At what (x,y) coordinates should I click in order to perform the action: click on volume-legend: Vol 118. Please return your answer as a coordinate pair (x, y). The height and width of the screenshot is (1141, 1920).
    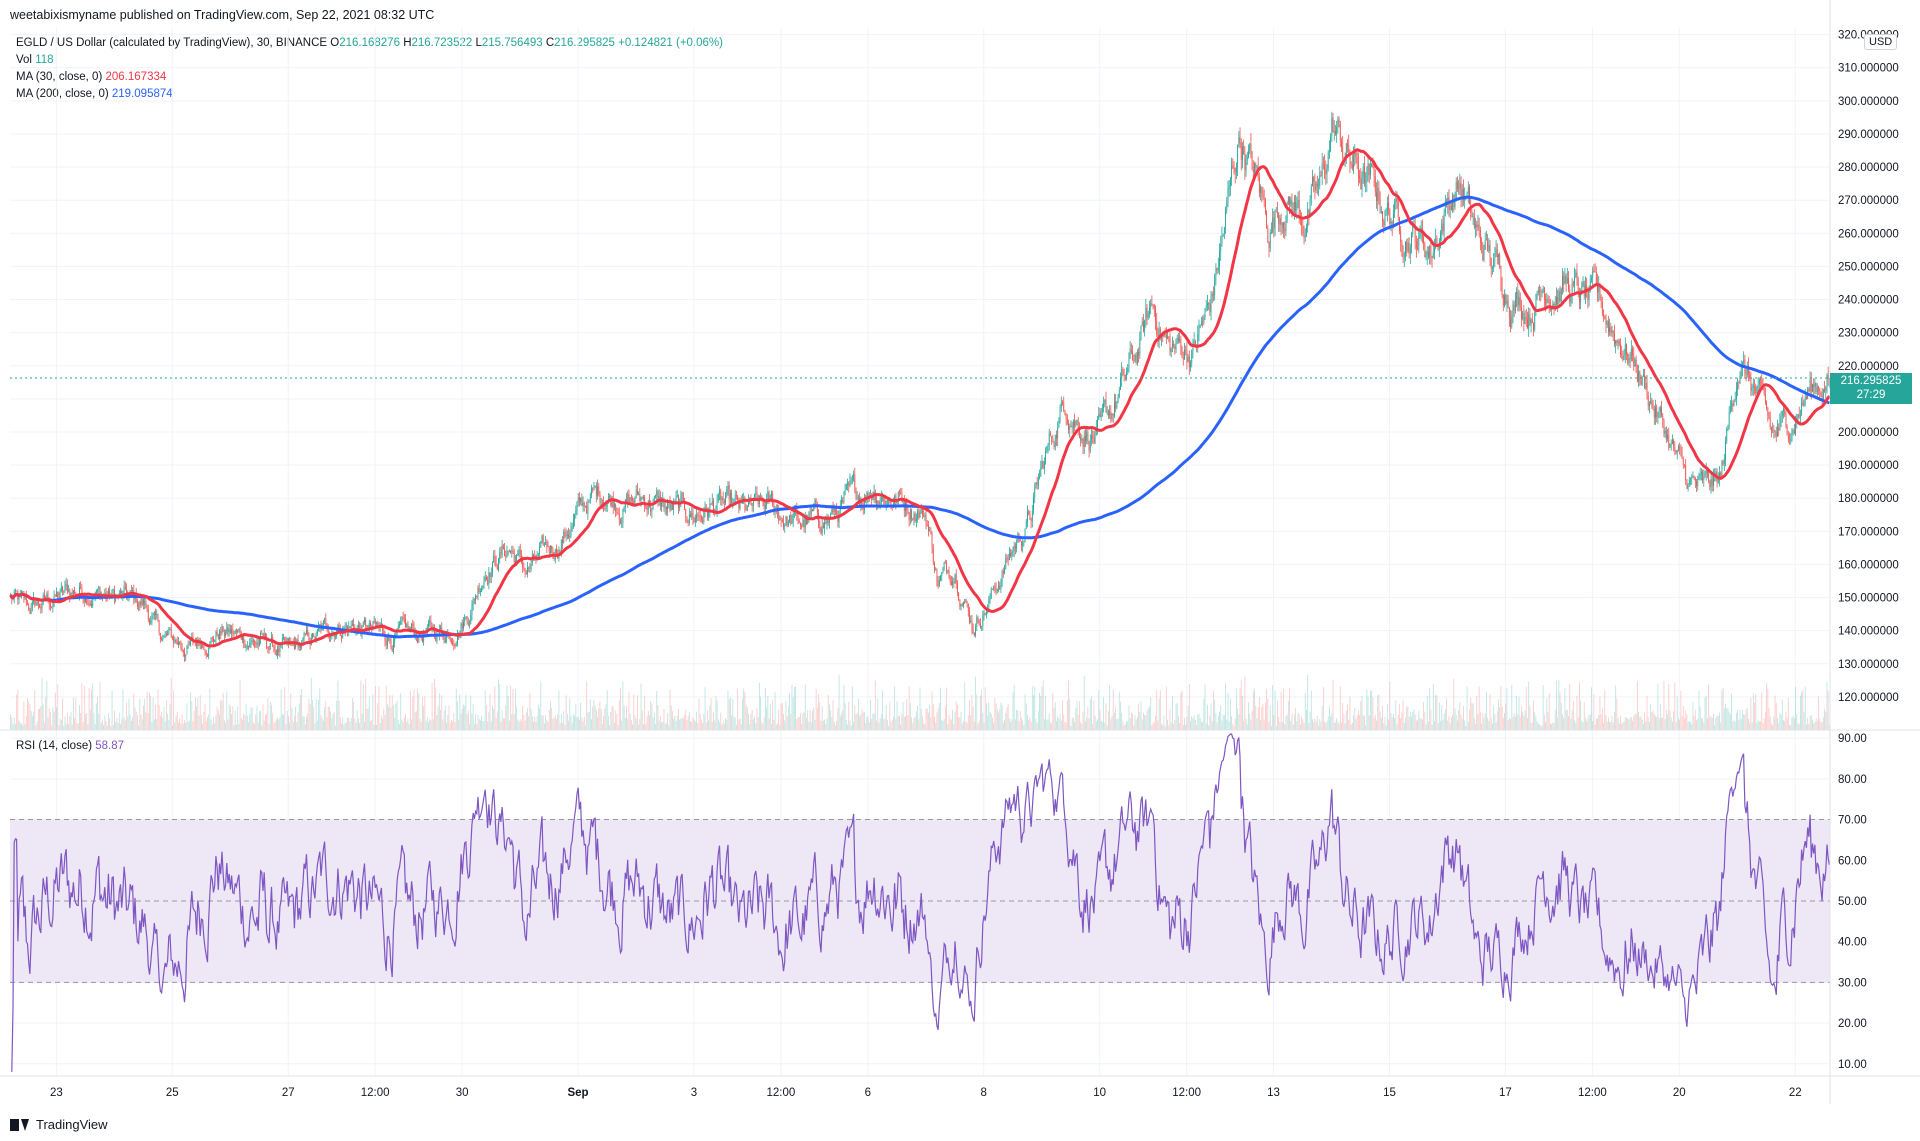
    Looking at the image, I should click on (35, 60).